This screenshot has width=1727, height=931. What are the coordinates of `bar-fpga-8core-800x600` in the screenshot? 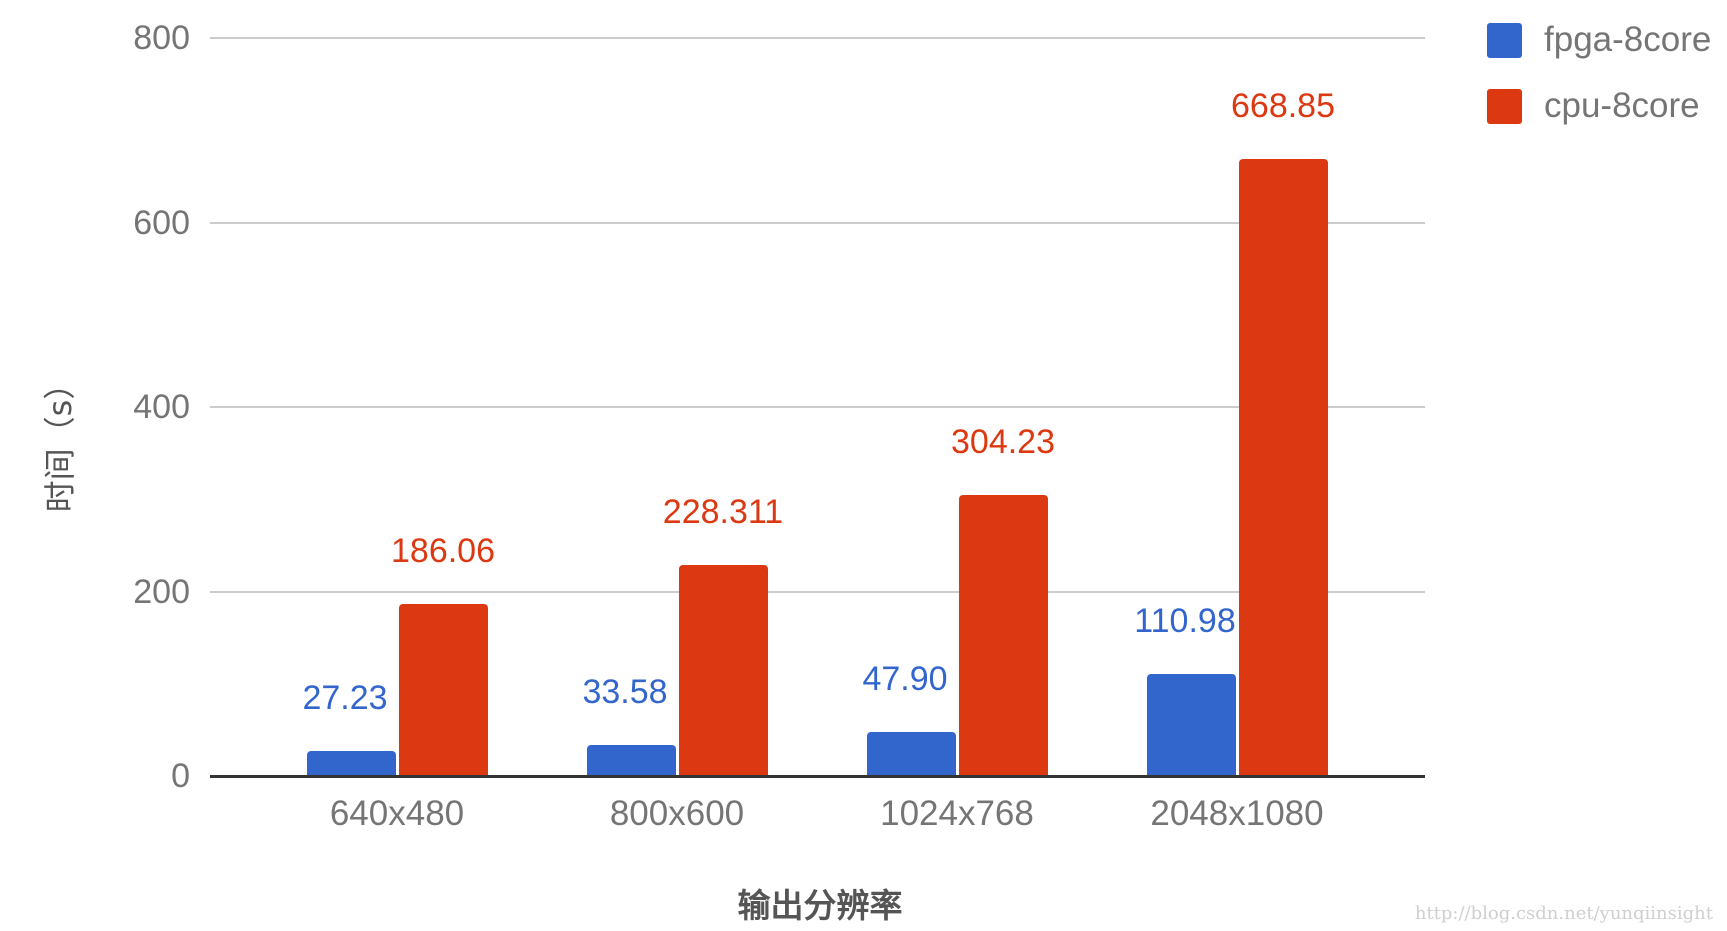 It's located at (631, 760).